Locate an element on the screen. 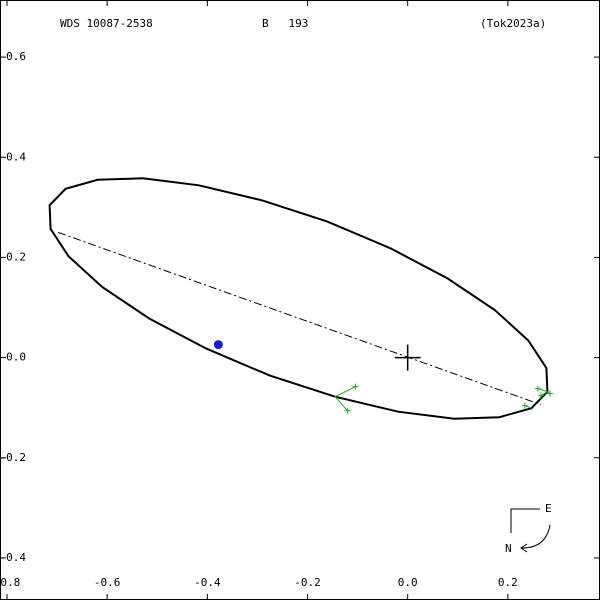  y-tick-label: -0.4 is located at coordinates (13, 557).